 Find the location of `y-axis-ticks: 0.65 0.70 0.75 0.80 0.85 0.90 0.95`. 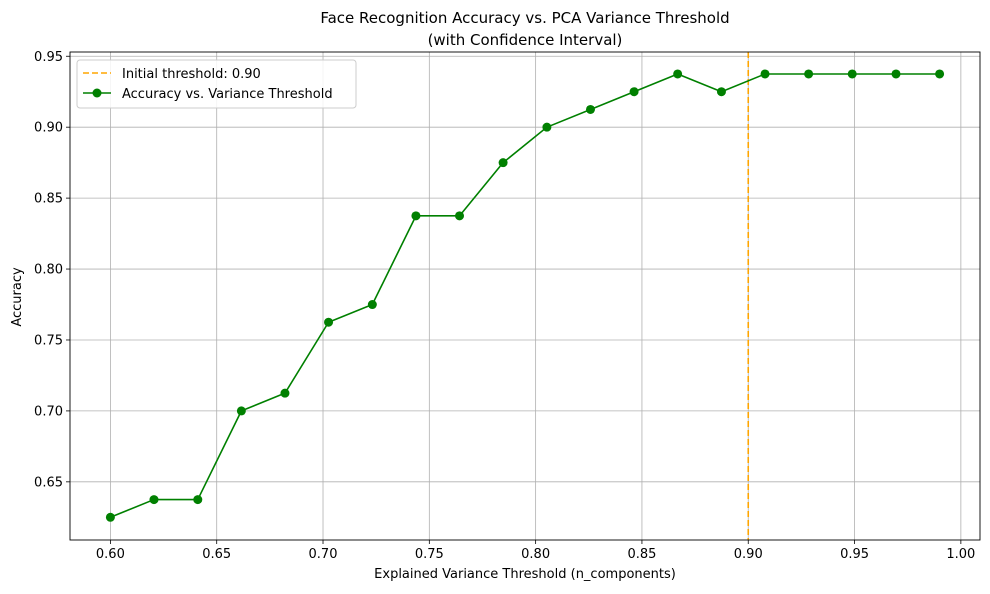

y-axis-ticks: 0.65 0.70 0.75 0.80 0.85 0.90 0.95 is located at coordinates (52, 270).